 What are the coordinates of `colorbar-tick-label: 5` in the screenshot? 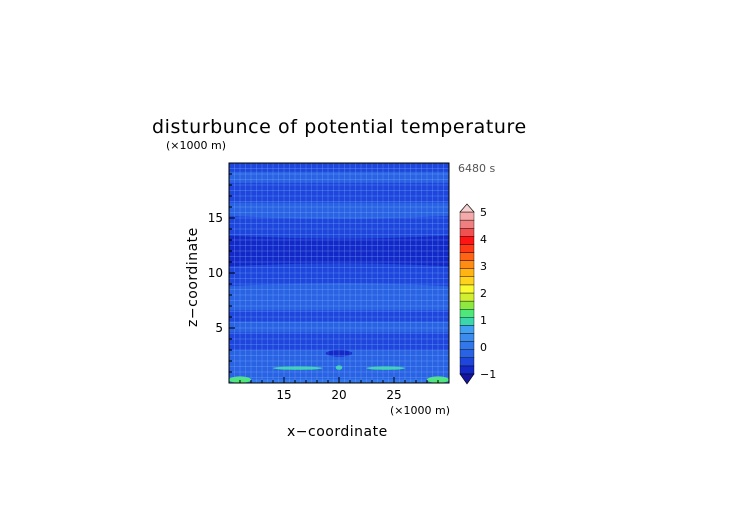 It's located at (483, 212).